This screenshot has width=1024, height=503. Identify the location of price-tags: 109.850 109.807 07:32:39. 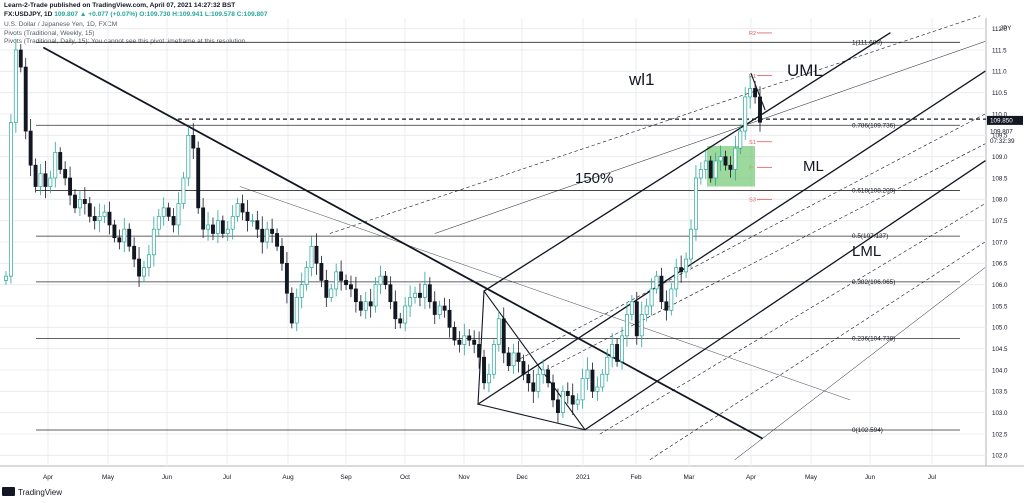
(1005, 130).